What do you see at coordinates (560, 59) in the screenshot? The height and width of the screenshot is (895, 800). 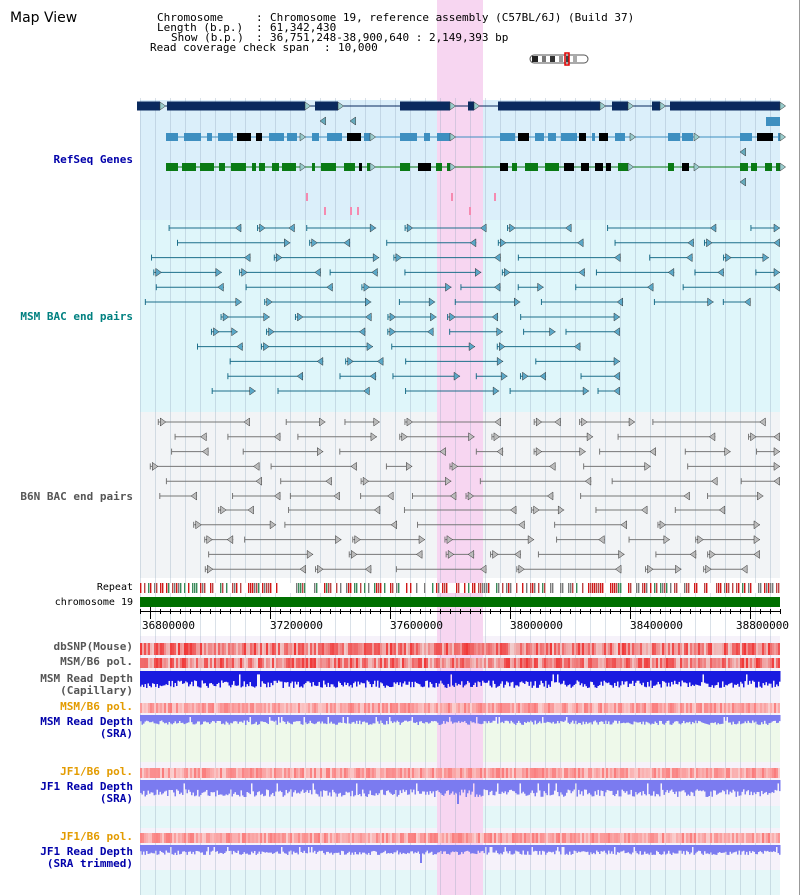 I see `chromosome-ideogram` at bounding box center [560, 59].